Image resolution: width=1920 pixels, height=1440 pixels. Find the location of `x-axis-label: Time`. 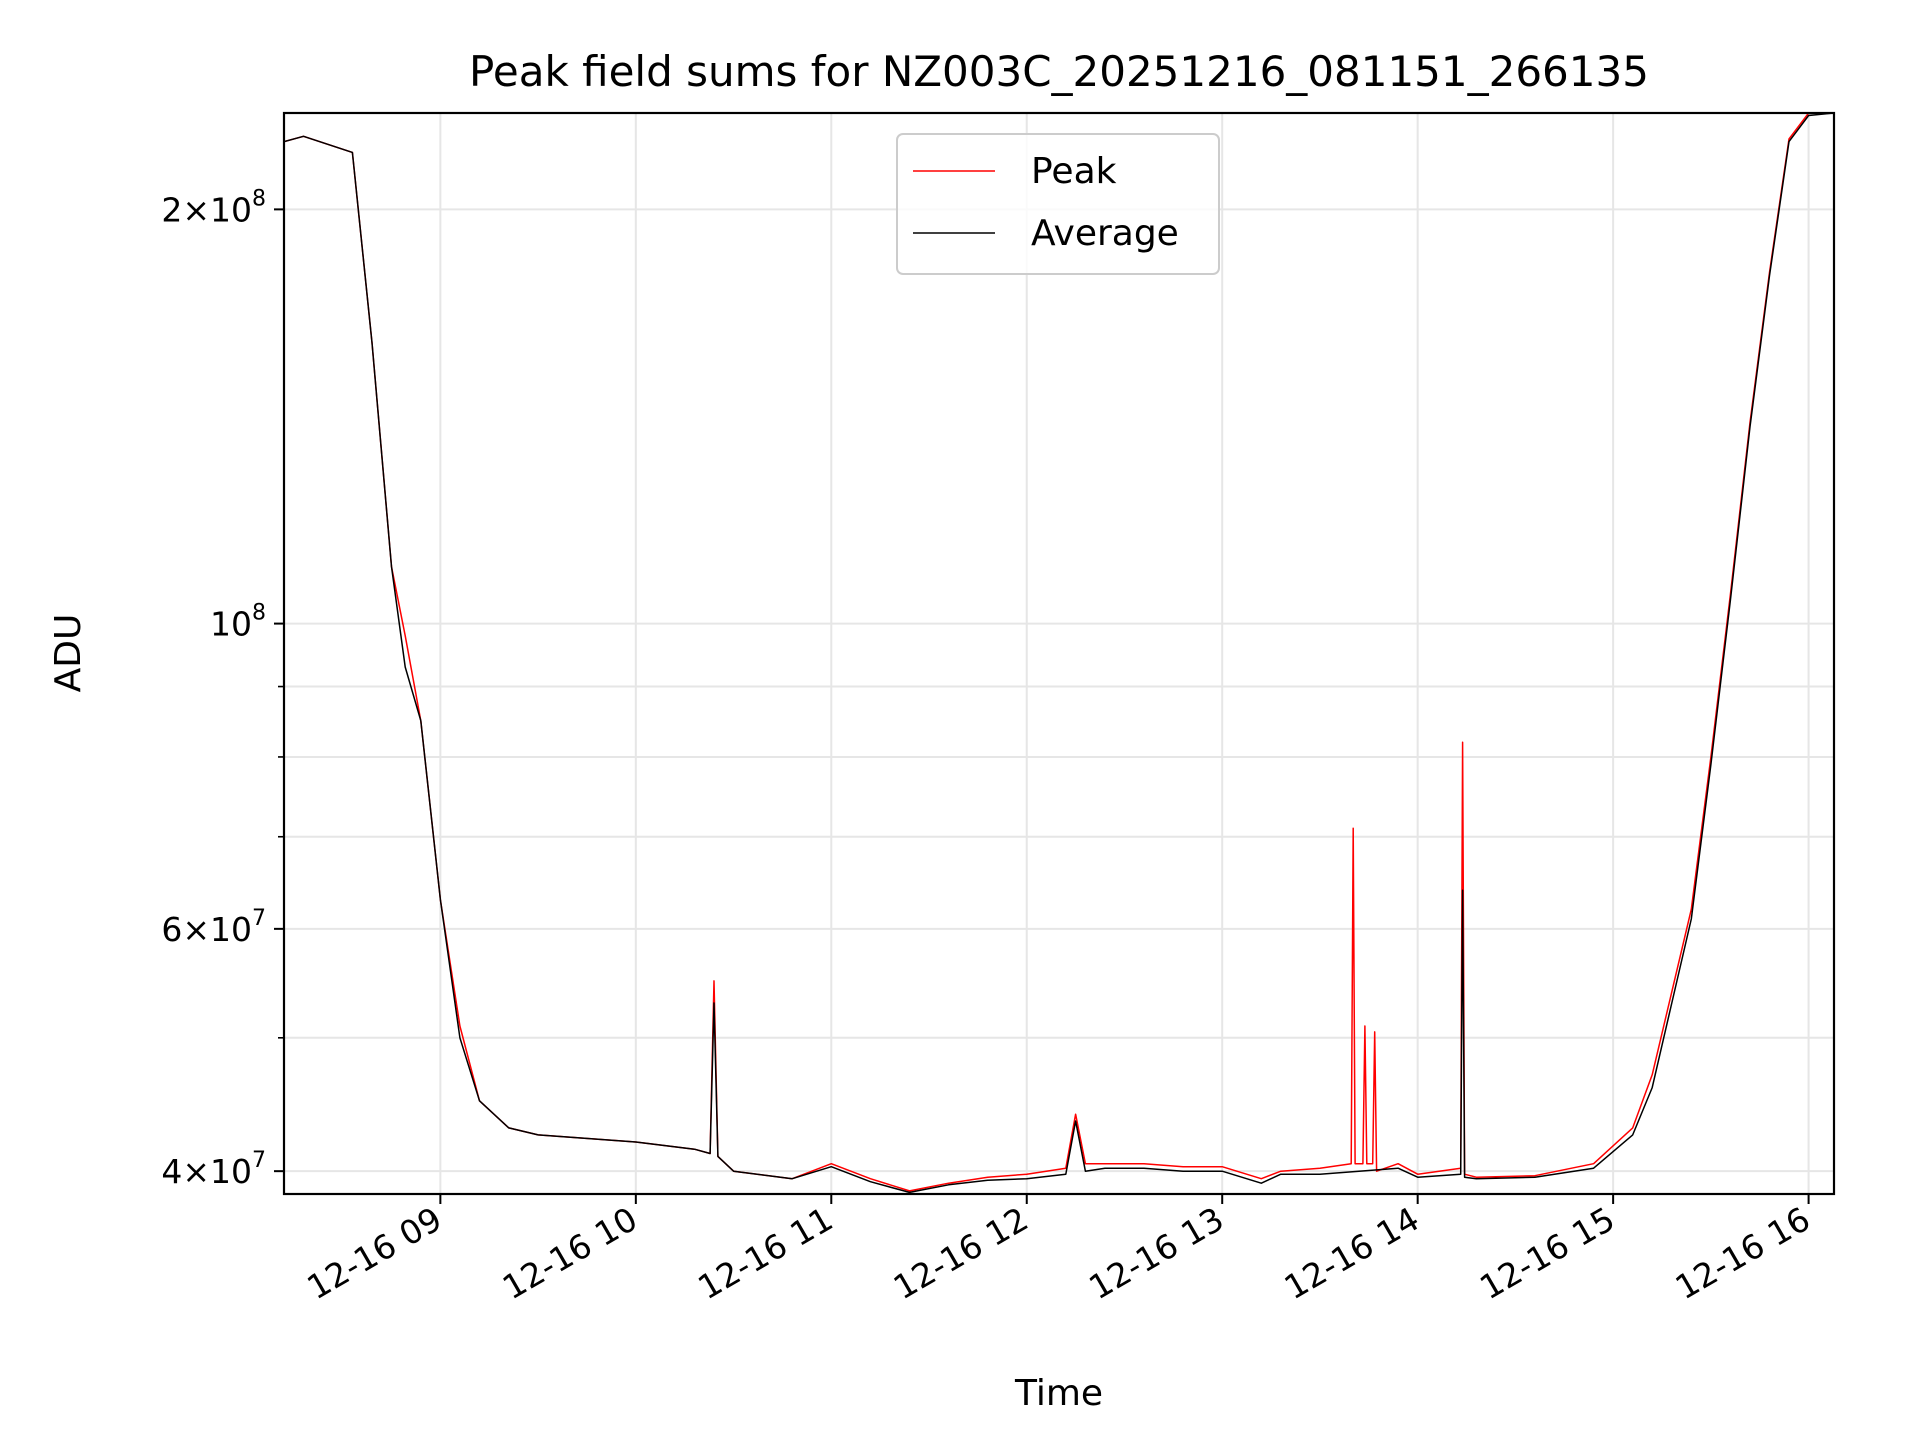

x-axis-label: Time is located at coordinates (1058, 1393).